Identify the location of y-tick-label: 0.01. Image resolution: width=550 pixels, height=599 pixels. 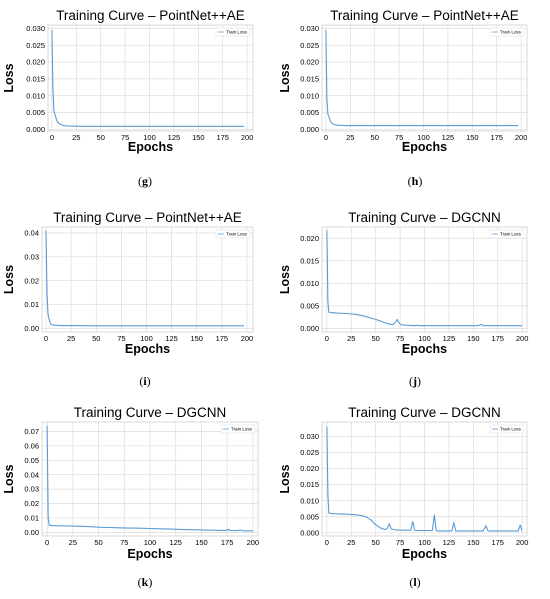
(31, 304).